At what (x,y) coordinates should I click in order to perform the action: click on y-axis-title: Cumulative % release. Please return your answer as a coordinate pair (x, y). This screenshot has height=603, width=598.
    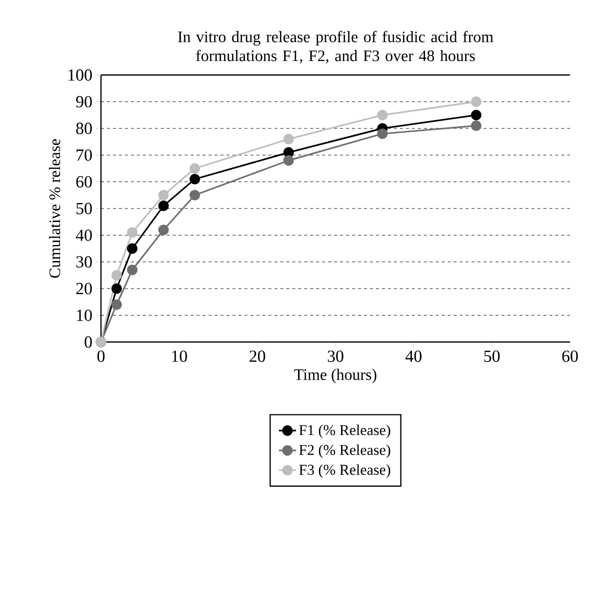
    Looking at the image, I should click on (54, 208).